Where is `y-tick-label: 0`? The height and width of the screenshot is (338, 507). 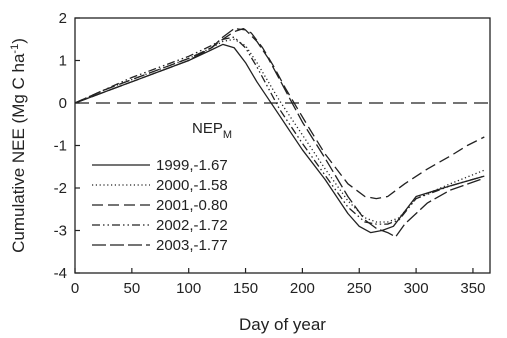 y-tick-label: 0 is located at coordinates (63, 103).